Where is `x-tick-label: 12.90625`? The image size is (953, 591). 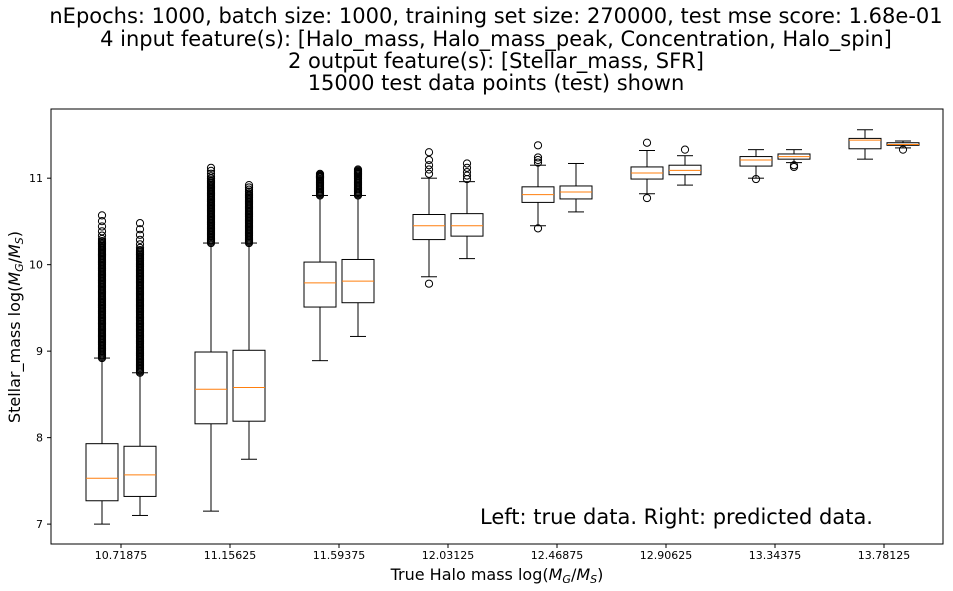 x-tick-label: 12.90625 is located at coordinates (666, 555).